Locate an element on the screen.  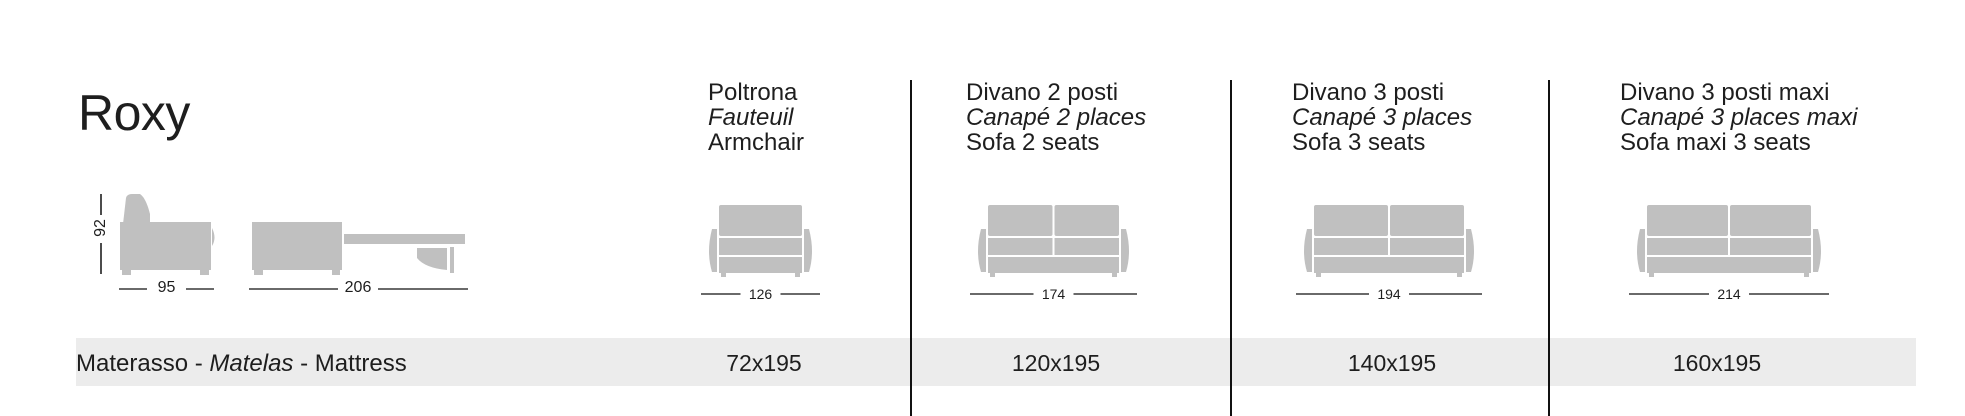
product-title: Roxy is located at coordinates (134, 113).